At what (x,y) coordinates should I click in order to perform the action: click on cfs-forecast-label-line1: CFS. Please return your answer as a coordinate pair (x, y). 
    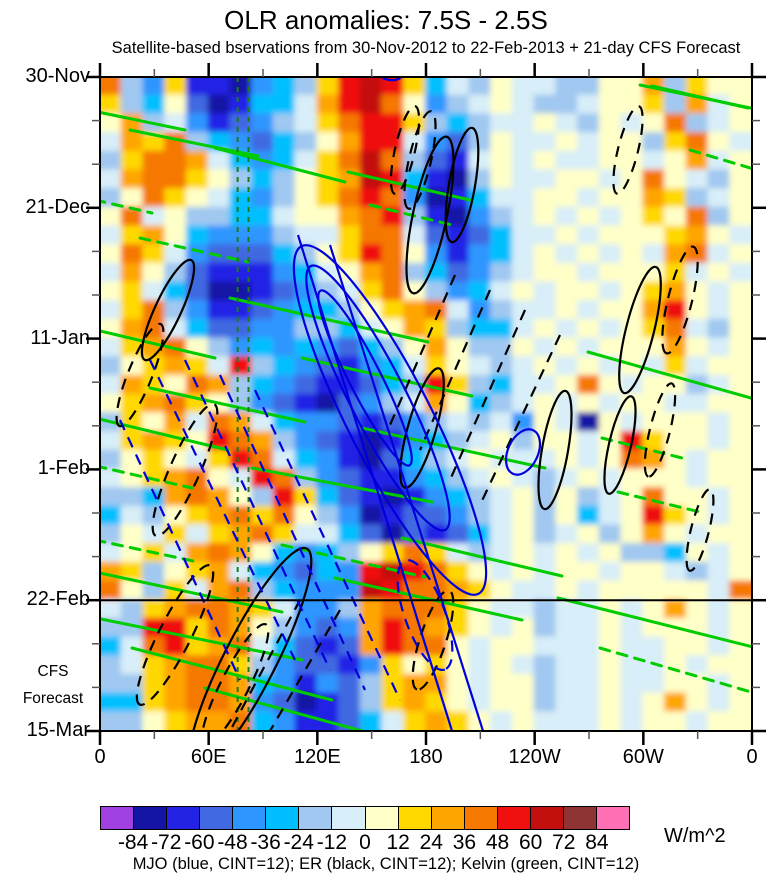
    Looking at the image, I should click on (53, 671).